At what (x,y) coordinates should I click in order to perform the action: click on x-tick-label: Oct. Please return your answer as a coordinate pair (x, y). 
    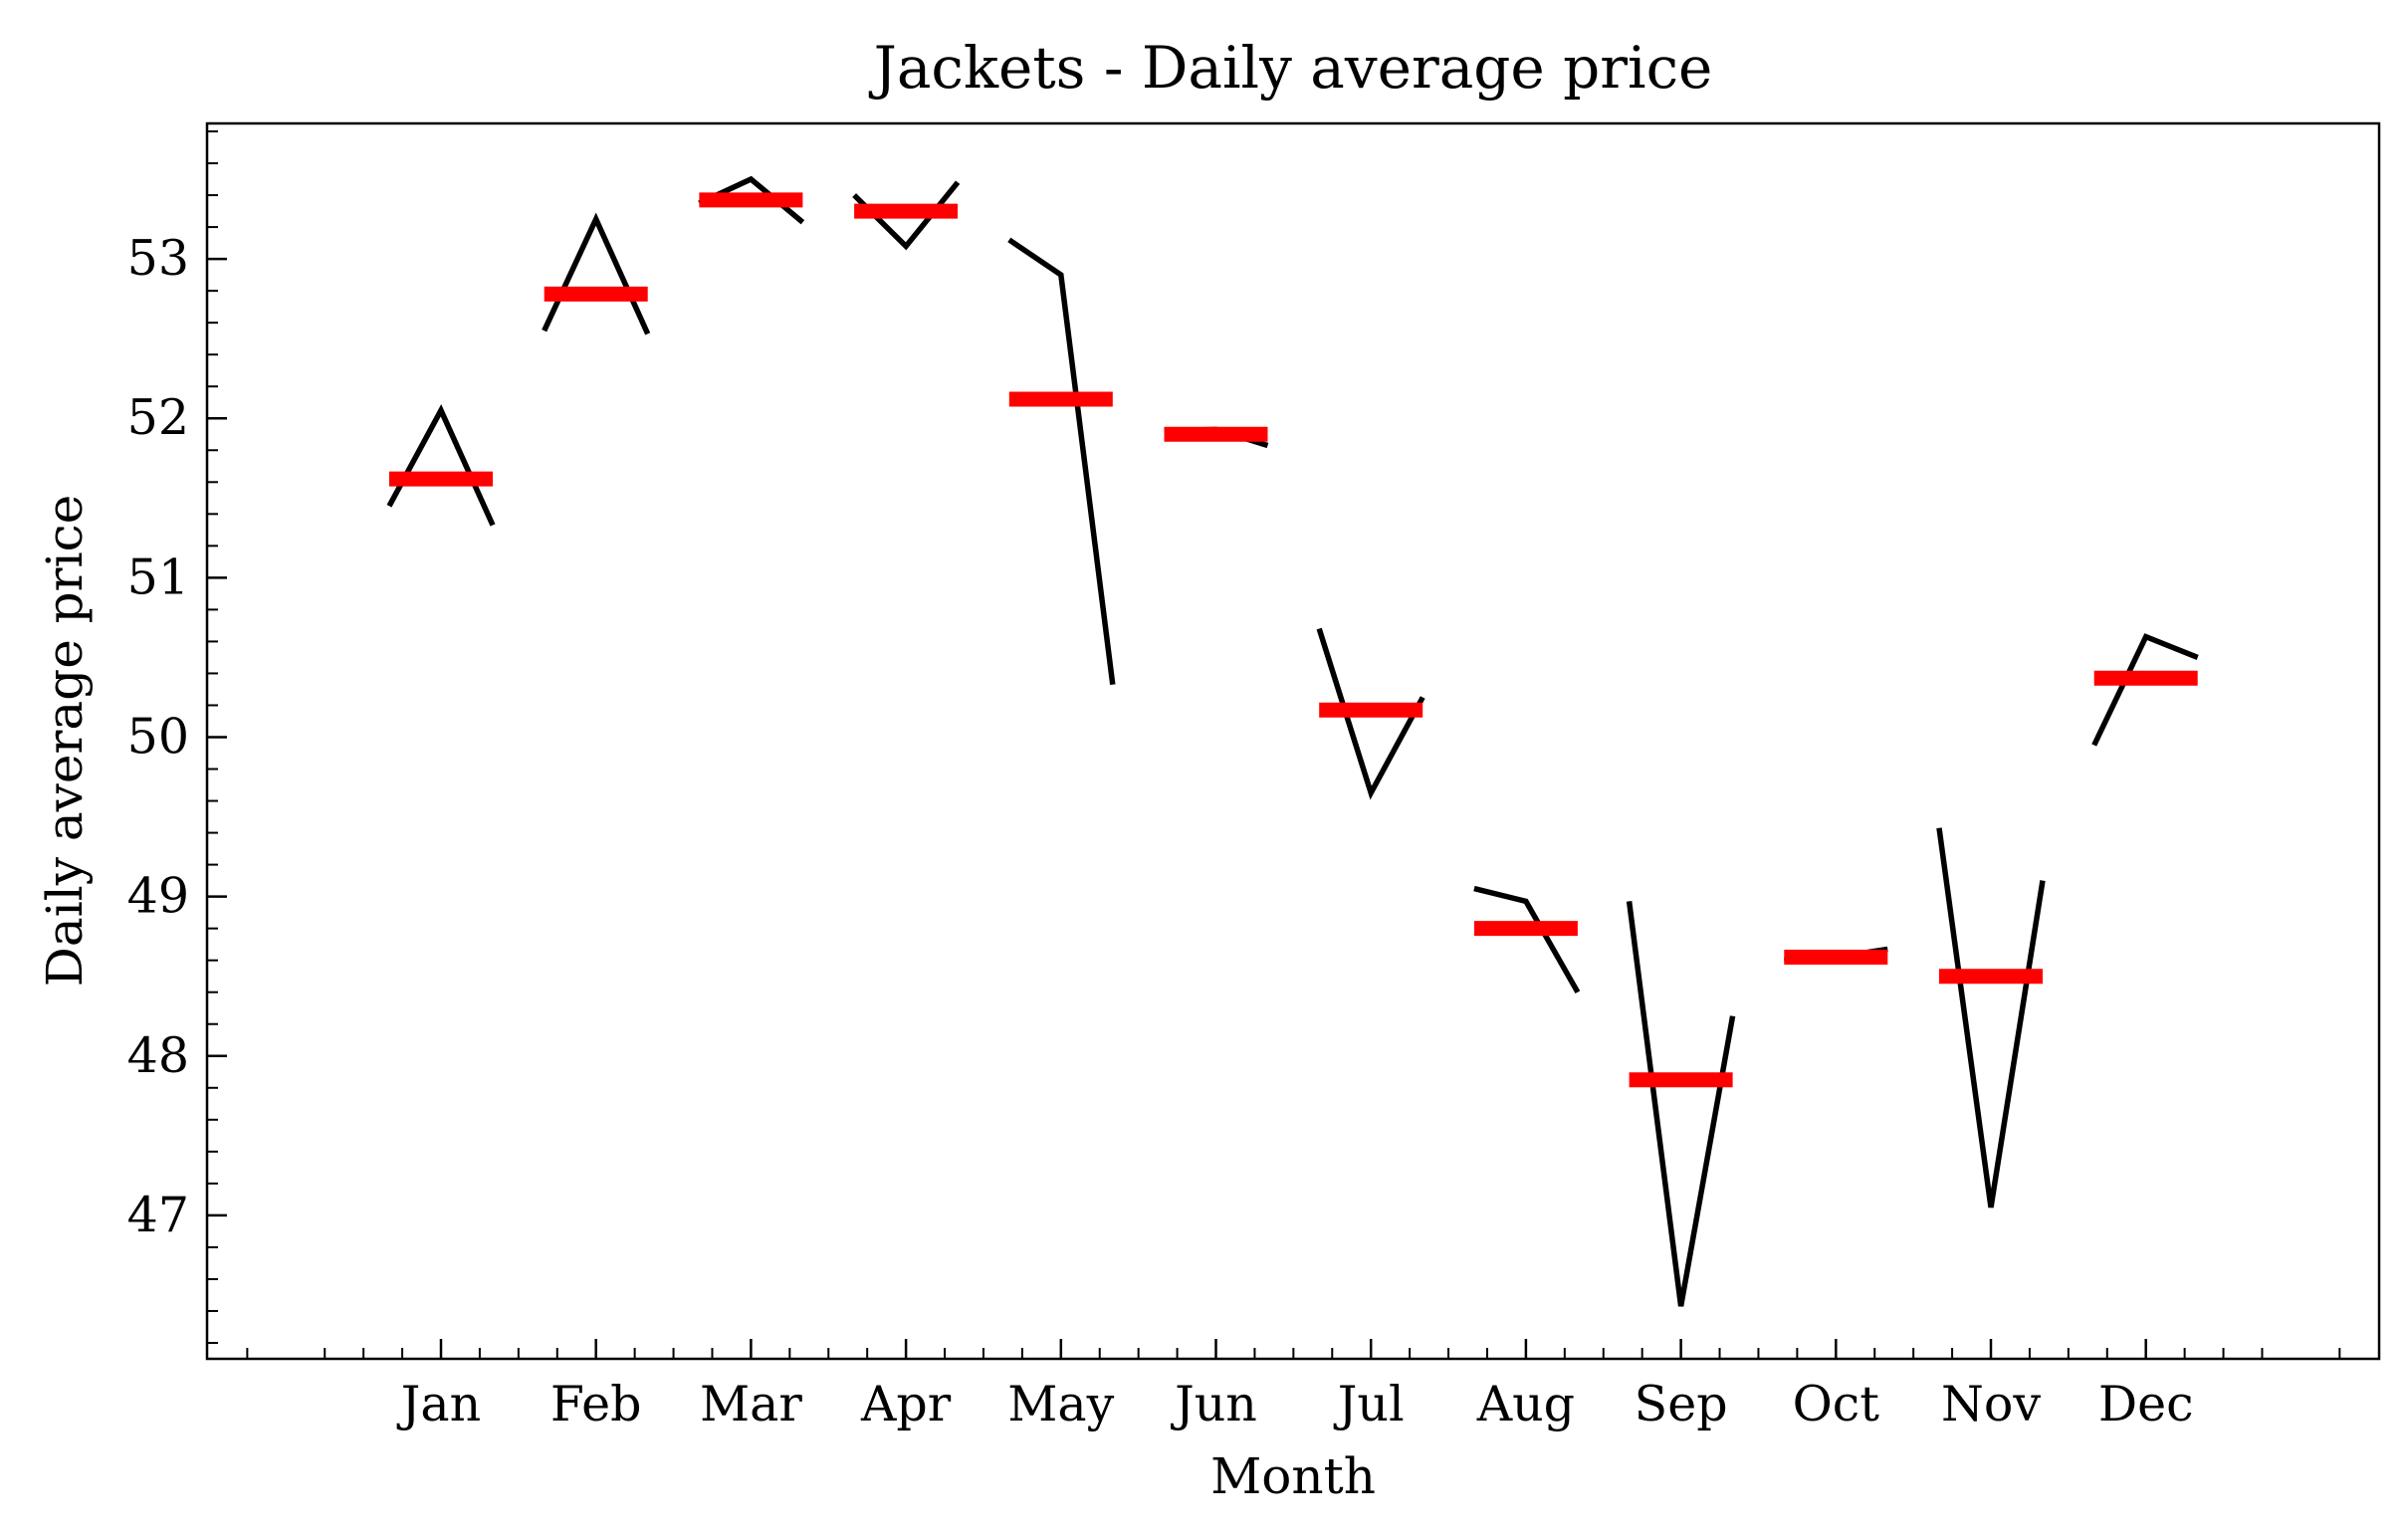
    Looking at the image, I should click on (1837, 1404).